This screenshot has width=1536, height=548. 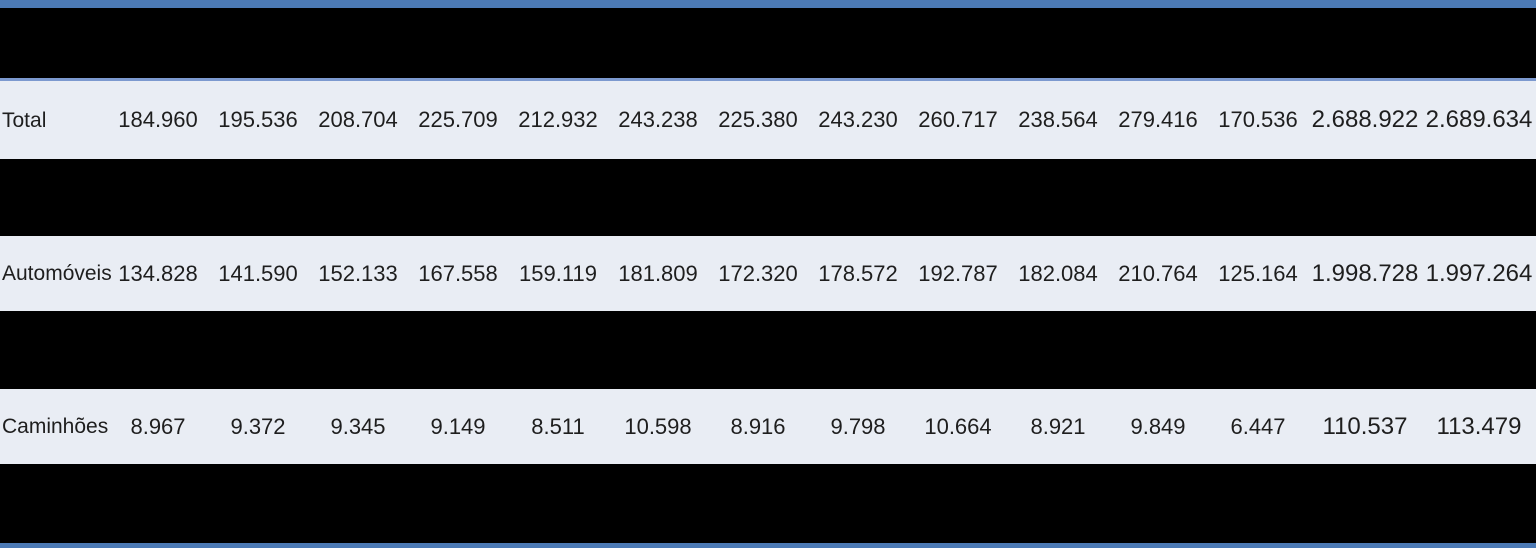 What do you see at coordinates (958, 426) in the screenshot?
I see `table-cell: 10.664` at bounding box center [958, 426].